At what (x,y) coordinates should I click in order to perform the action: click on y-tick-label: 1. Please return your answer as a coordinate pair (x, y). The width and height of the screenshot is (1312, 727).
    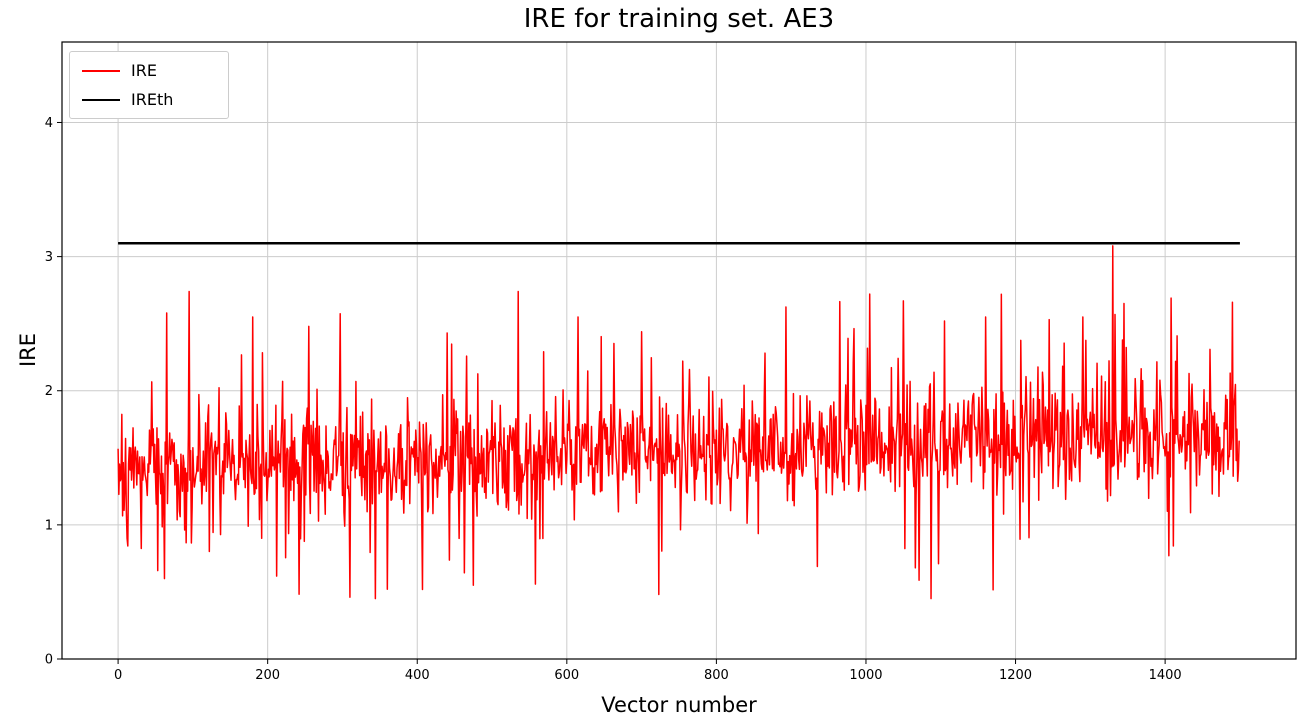
    Looking at the image, I should click on (49, 525).